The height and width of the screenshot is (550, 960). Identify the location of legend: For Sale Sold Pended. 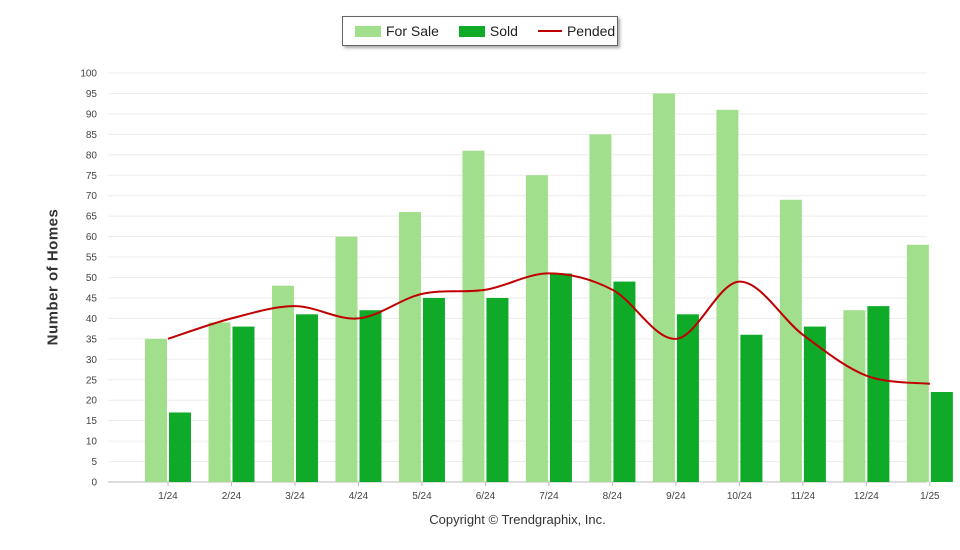
(480, 31).